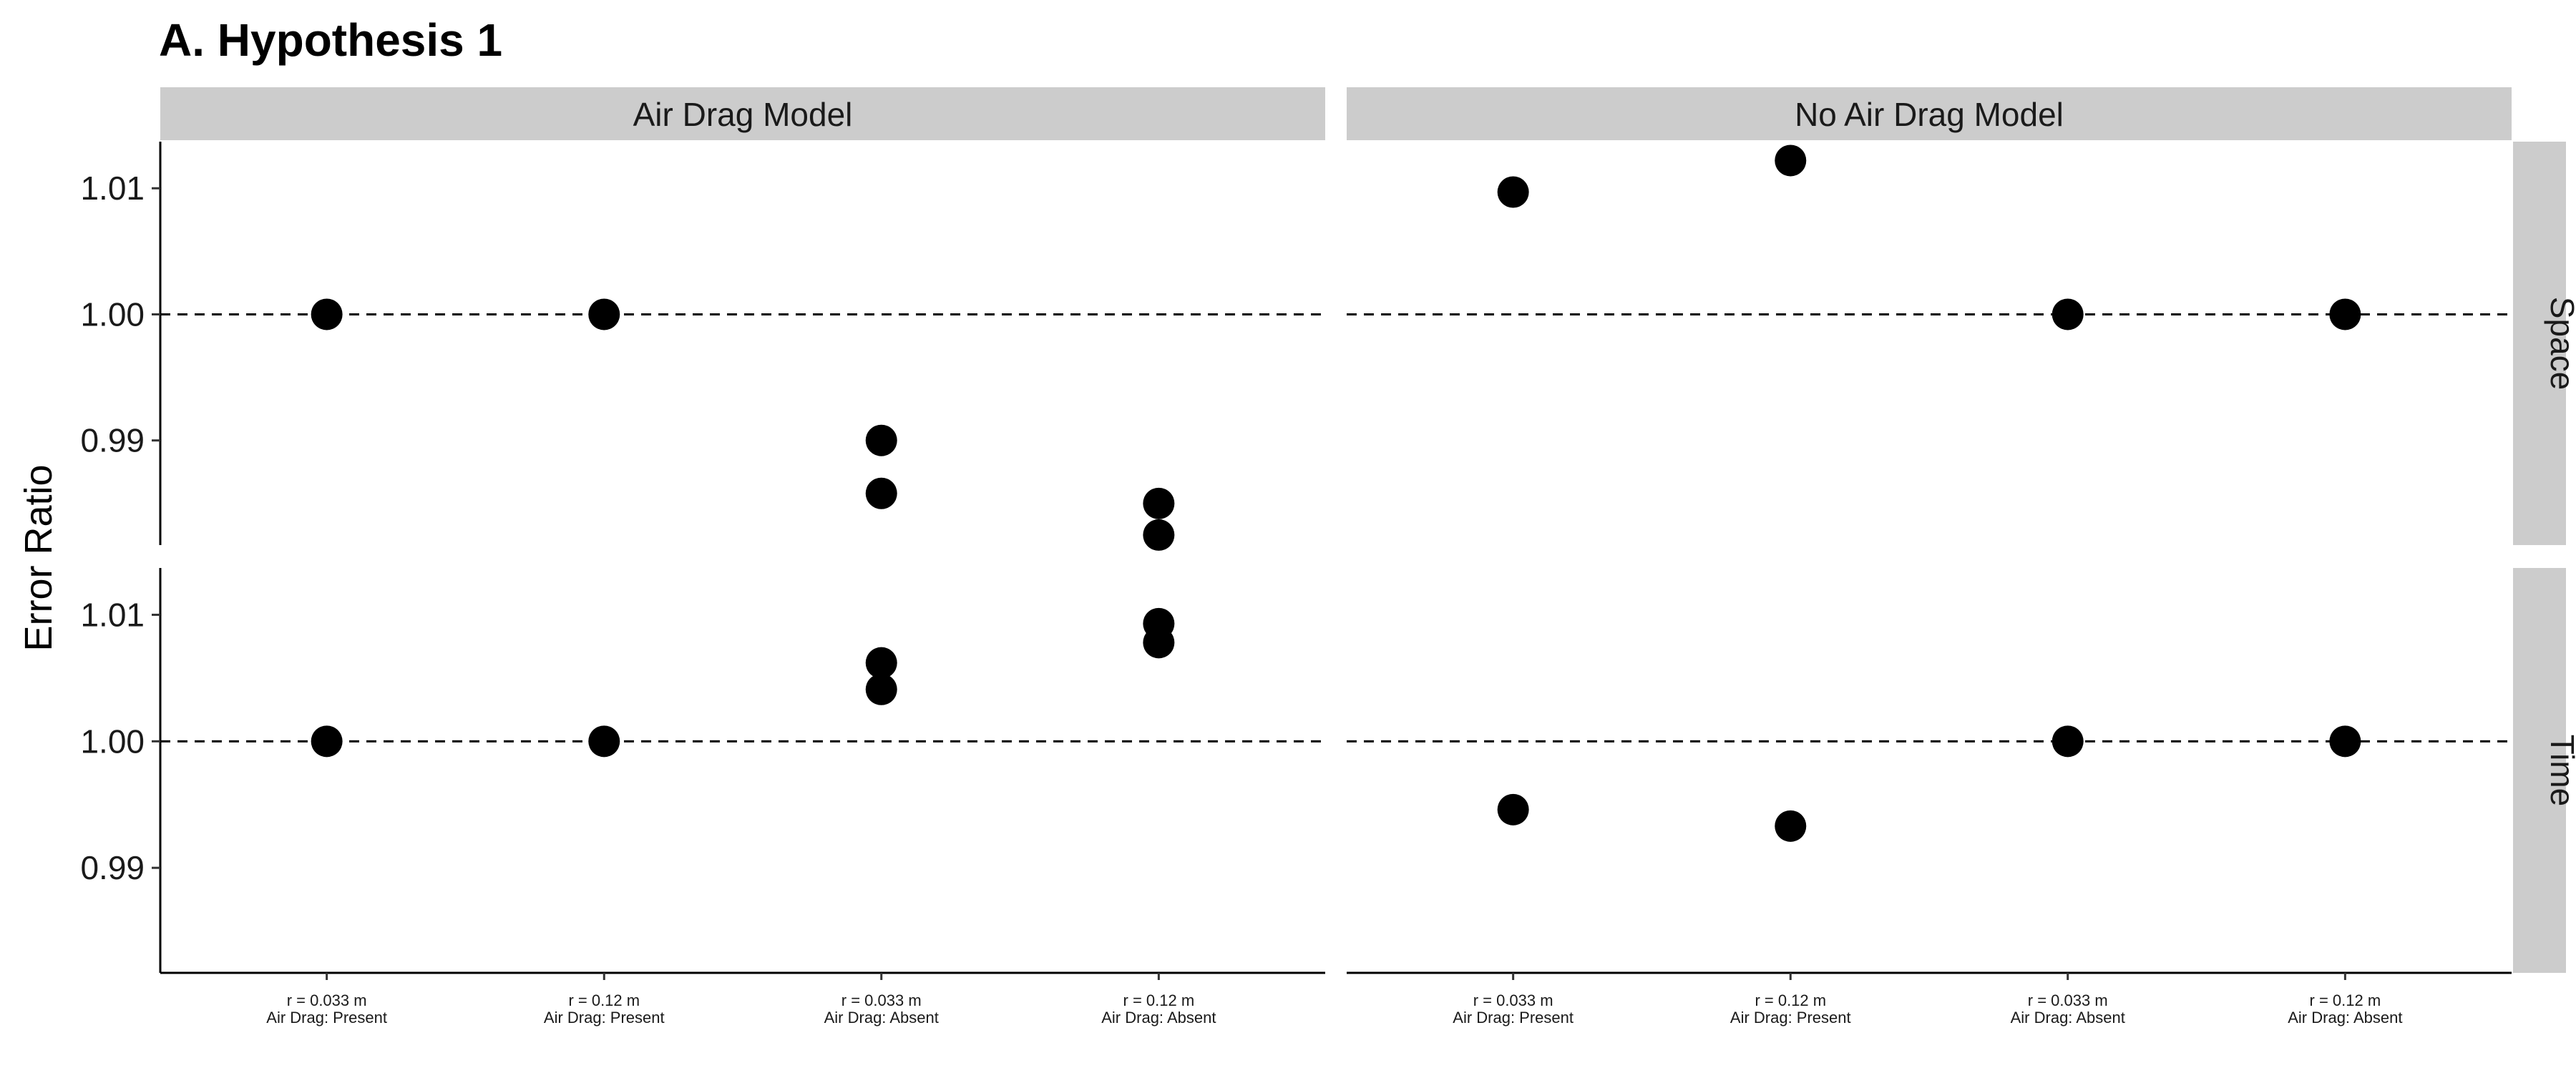 The height and width of the screenshot is (1073, 2576). I want to click on facet-strip-label-col-1: No Air Drag Model, so click(1929, 114).